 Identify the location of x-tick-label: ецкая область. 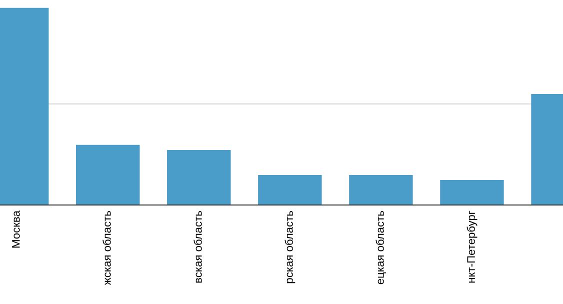
(381, 247).